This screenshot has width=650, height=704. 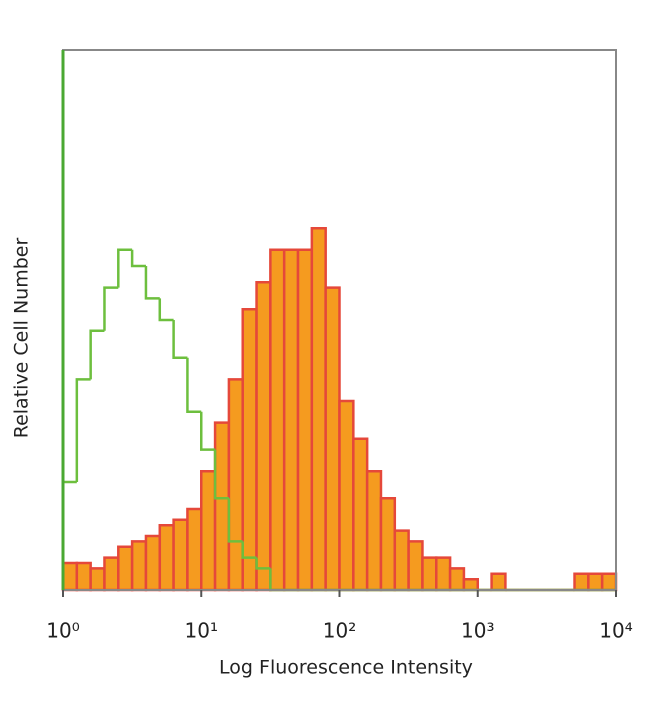 What do you see at coordinates (62, 631) in the screenshot?
I see `x-tick-label: 10⁰` at bounding box center [62, 631].